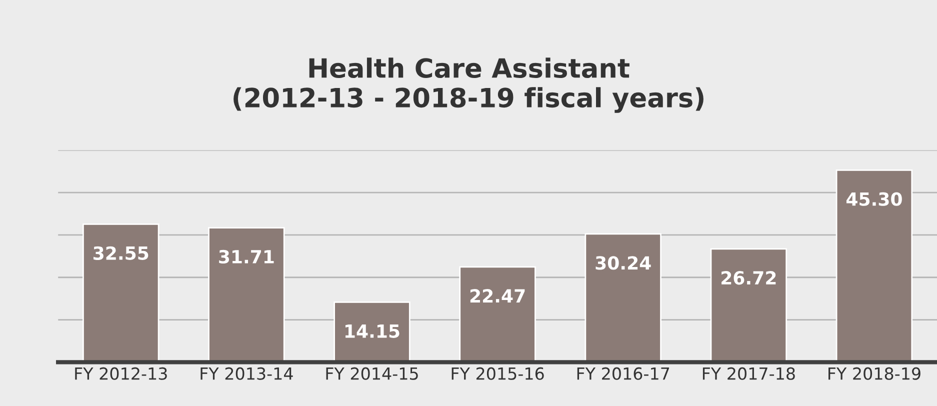  I want to click on x-tick-label: FY 2013-14, so click(246, 373).